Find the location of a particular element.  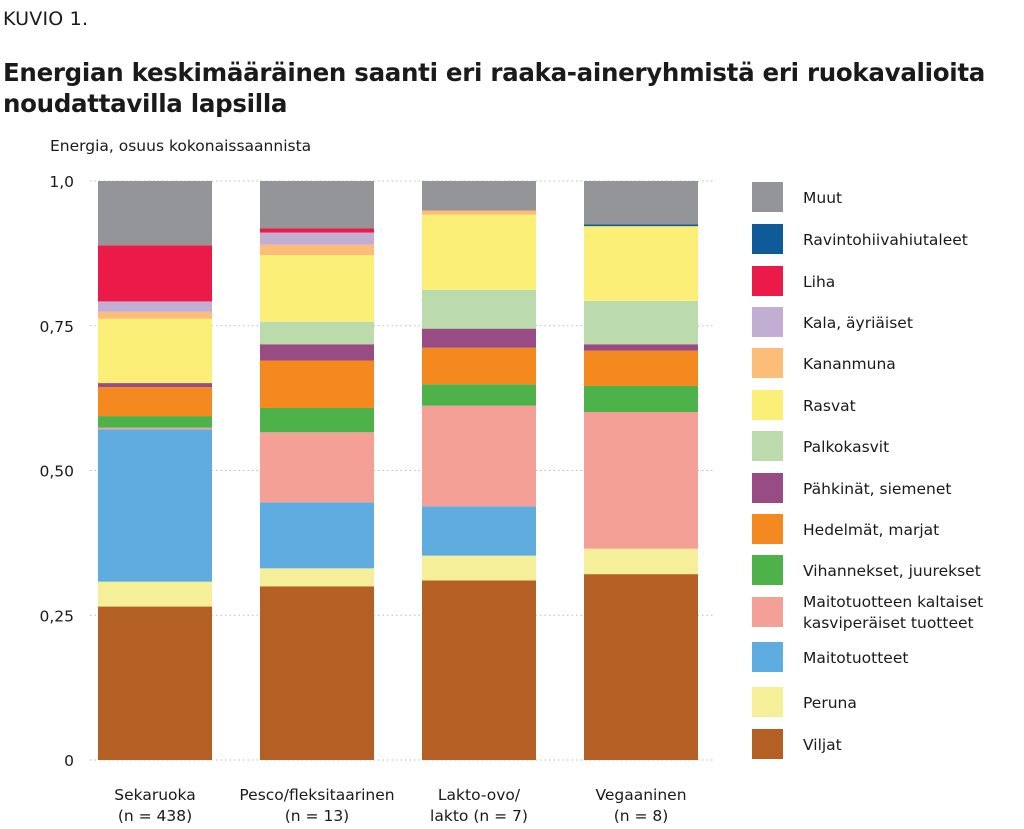

legend-label: Hedelmät, marjat is located at coordinates (871, 530).